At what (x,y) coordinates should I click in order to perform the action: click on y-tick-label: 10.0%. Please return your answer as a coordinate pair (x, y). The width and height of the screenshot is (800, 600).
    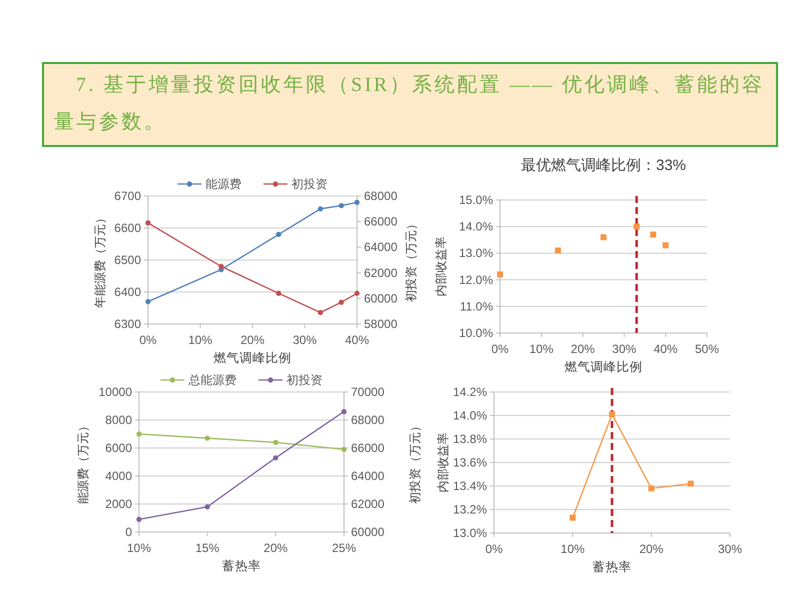
    Looking at the image, I should click on (476, 333).